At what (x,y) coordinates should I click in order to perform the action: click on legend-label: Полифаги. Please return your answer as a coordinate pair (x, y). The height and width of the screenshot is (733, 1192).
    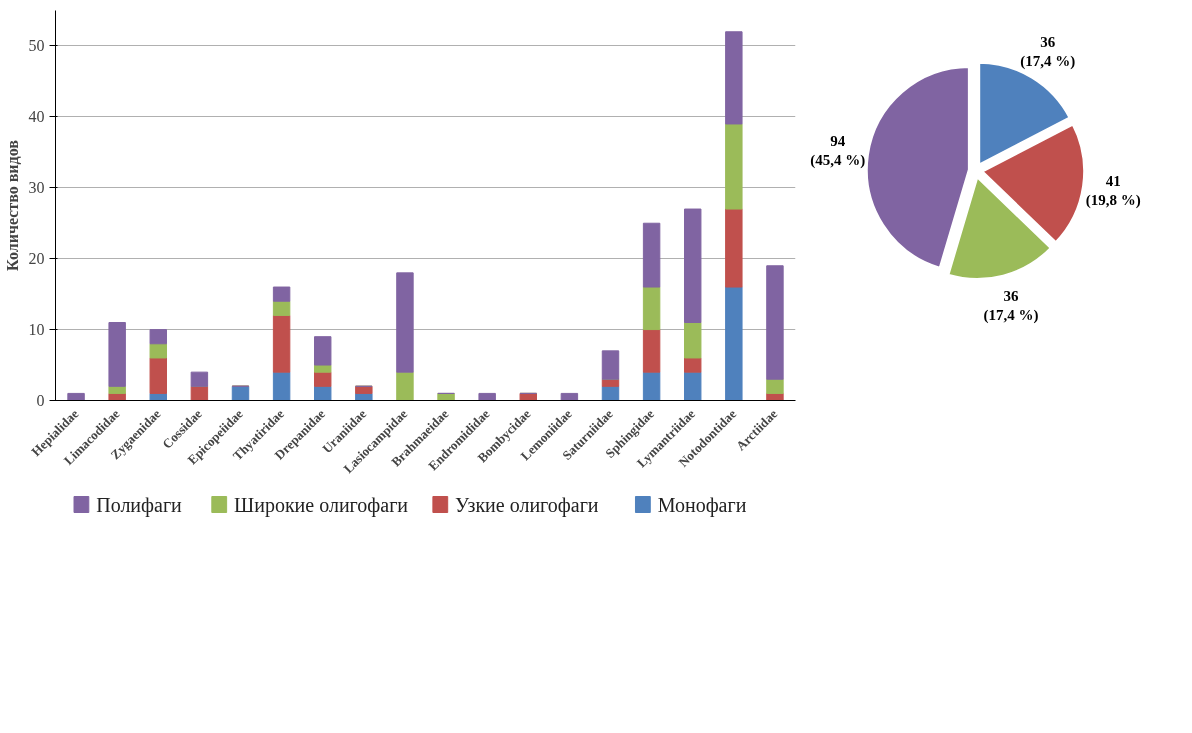
    Looking at the image, I should click on (139, 505).